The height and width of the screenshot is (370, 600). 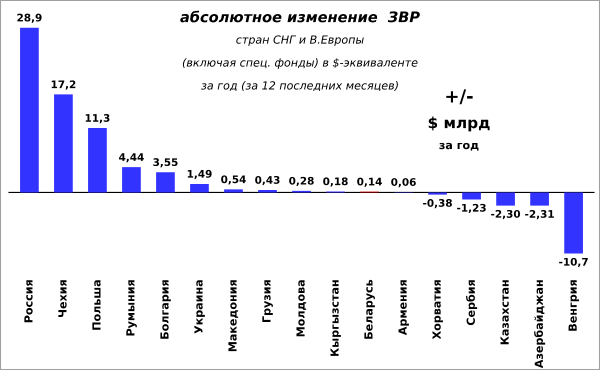 I want to click on data-label: -2,30, so click(x=505, y=215).